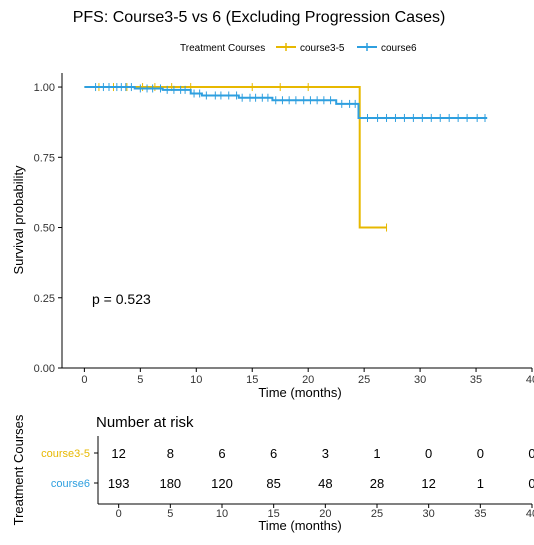 Image resolution: width=534 pixels, height=545 pixels. I want to click on legend-title: Treatment Courses, so click(222, 48).